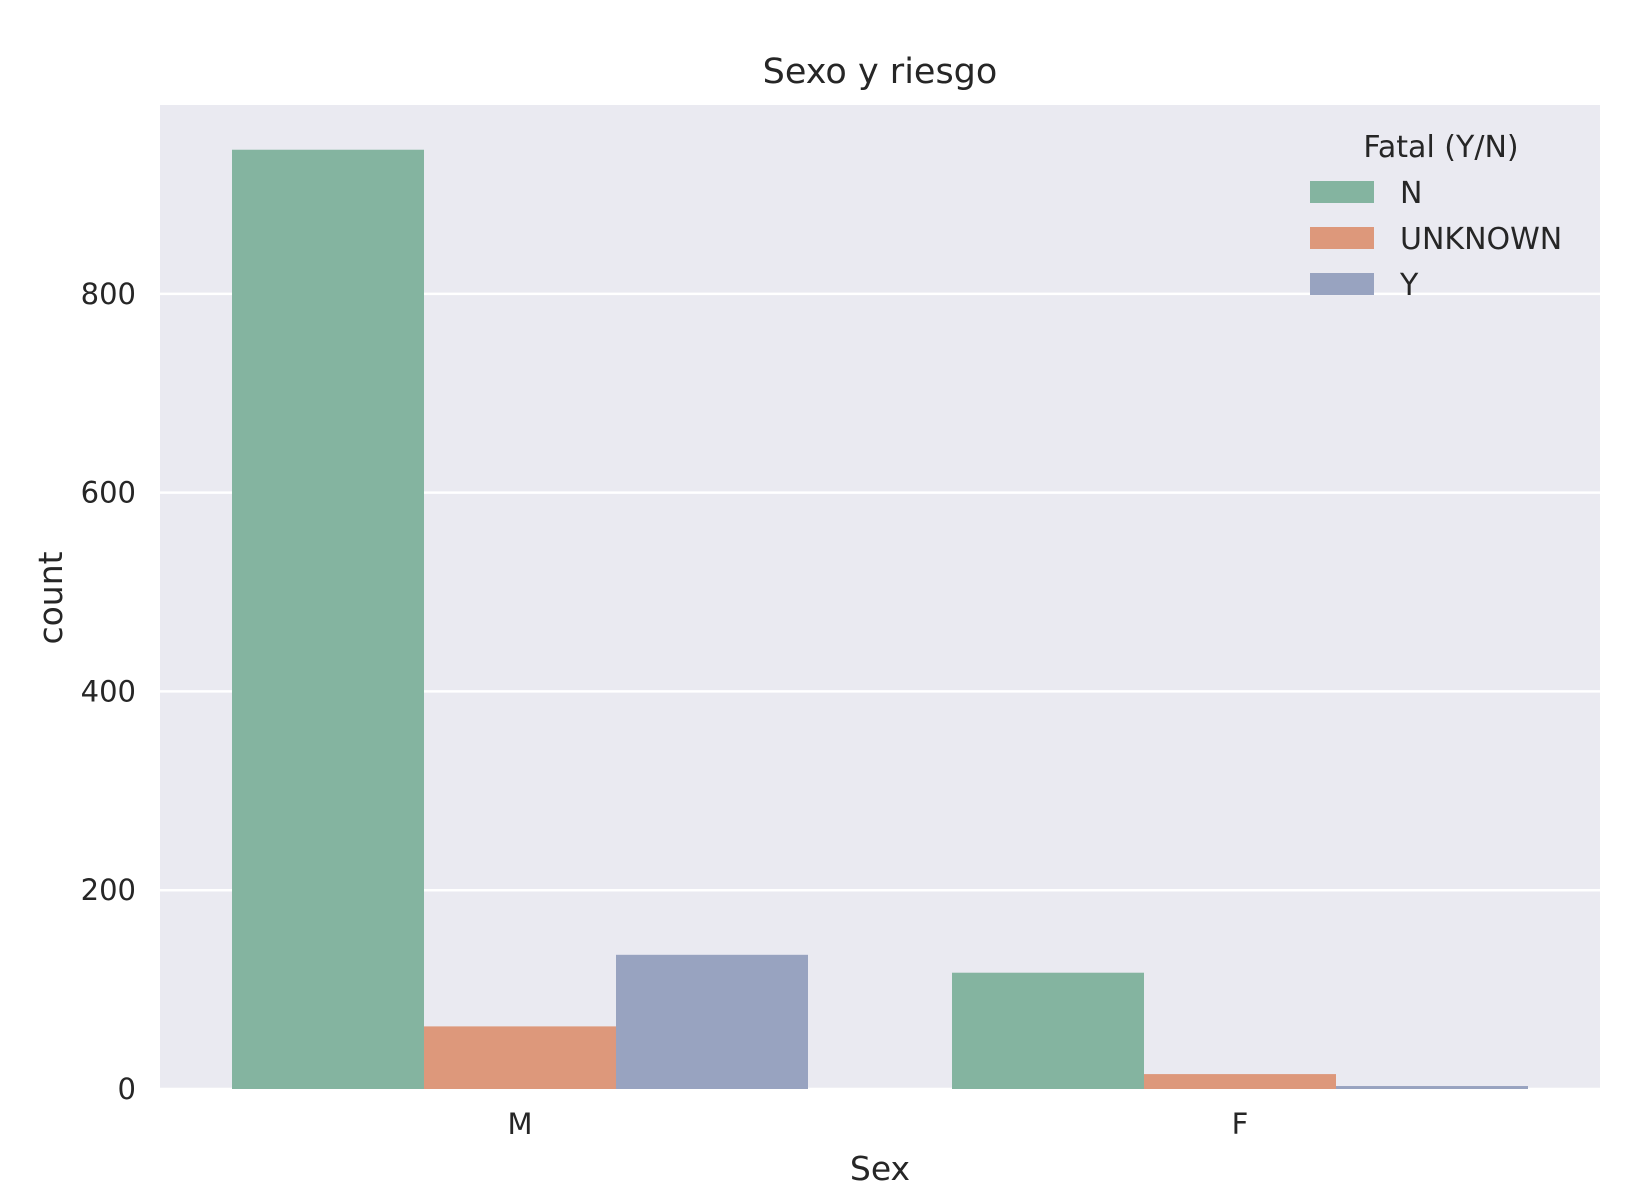 This screenshot has width=1634, height=1198. What do you see at coordinates (1342, 192) in the screenshot?
I see `legend-swatch-n` at bounding box center [1342, 192].